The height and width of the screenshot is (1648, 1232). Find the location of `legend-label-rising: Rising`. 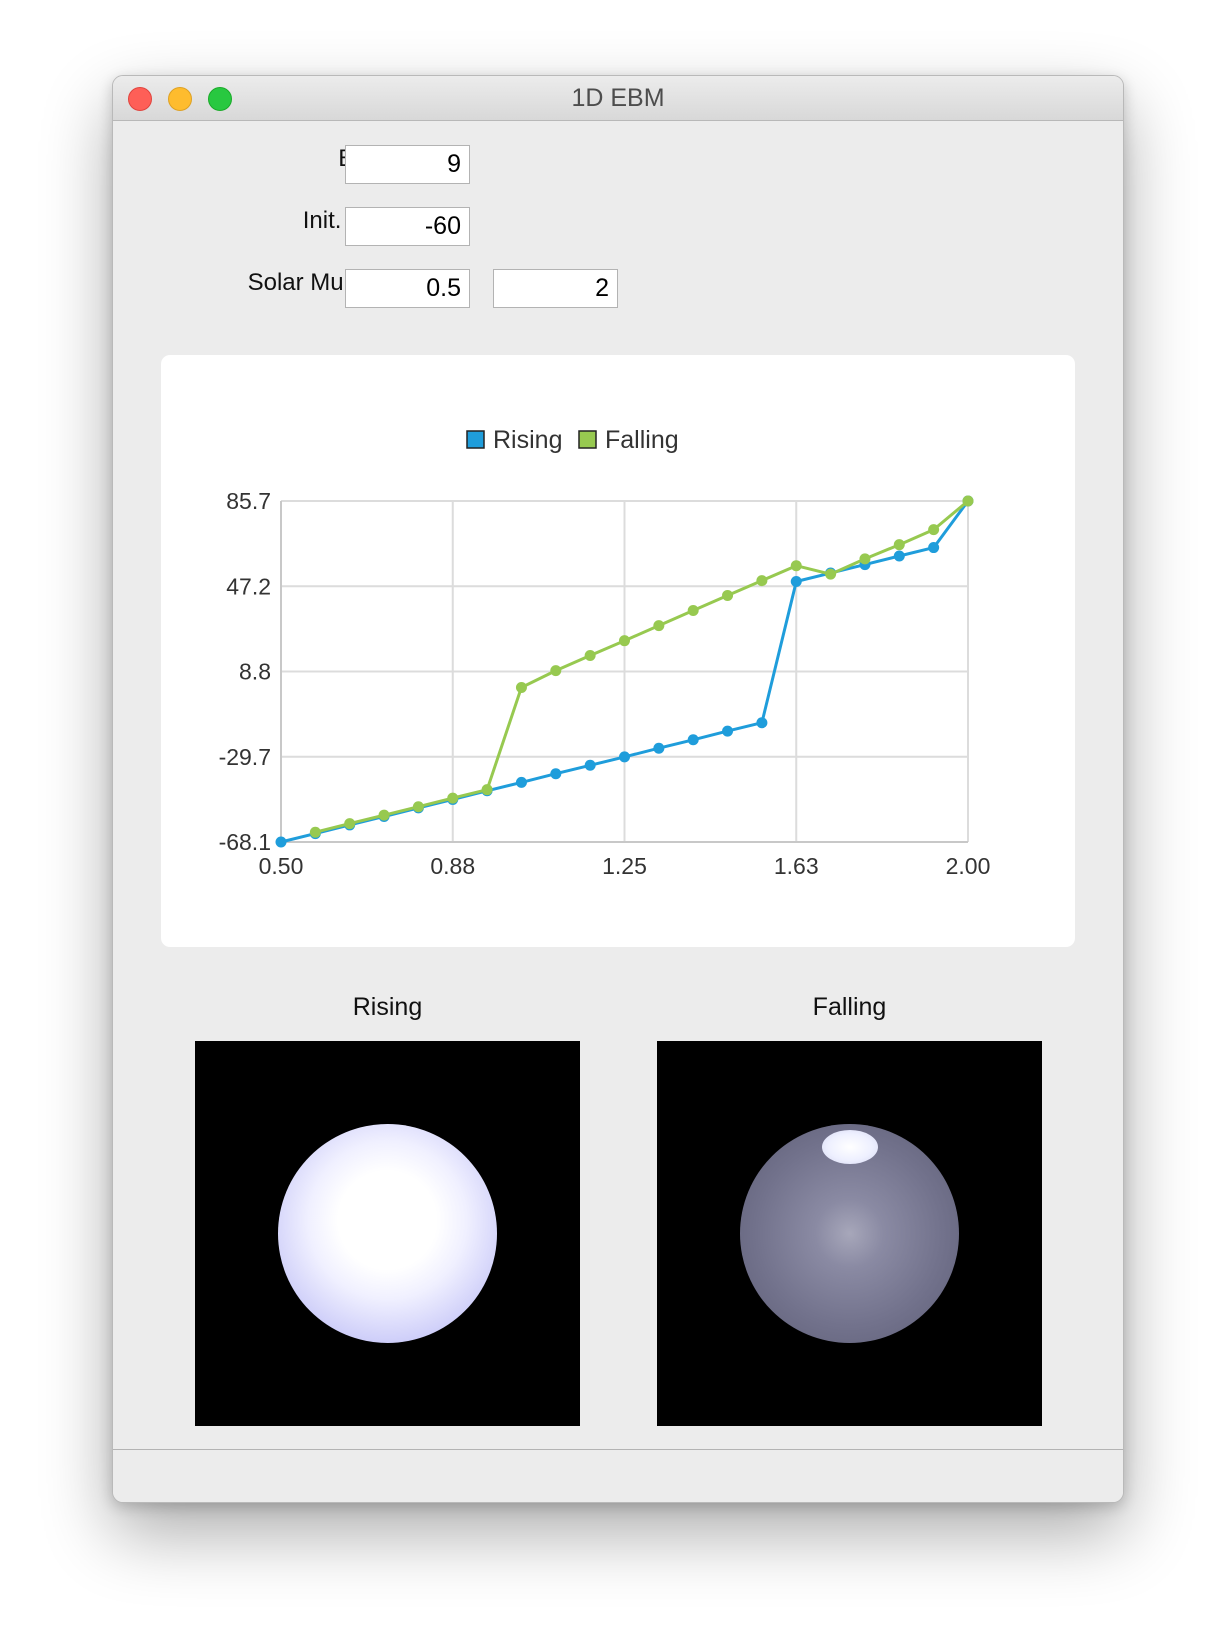

legend-label-rising: Rising is located at coordinates (527, 440).